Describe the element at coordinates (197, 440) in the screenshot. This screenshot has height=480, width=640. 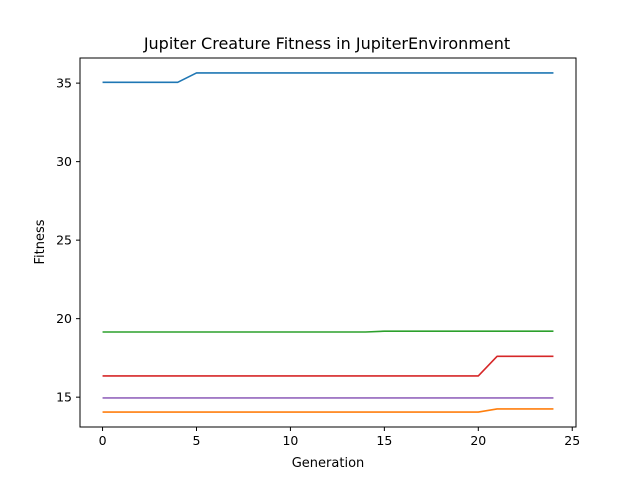
I see `x-tick-label: 5` at that location.